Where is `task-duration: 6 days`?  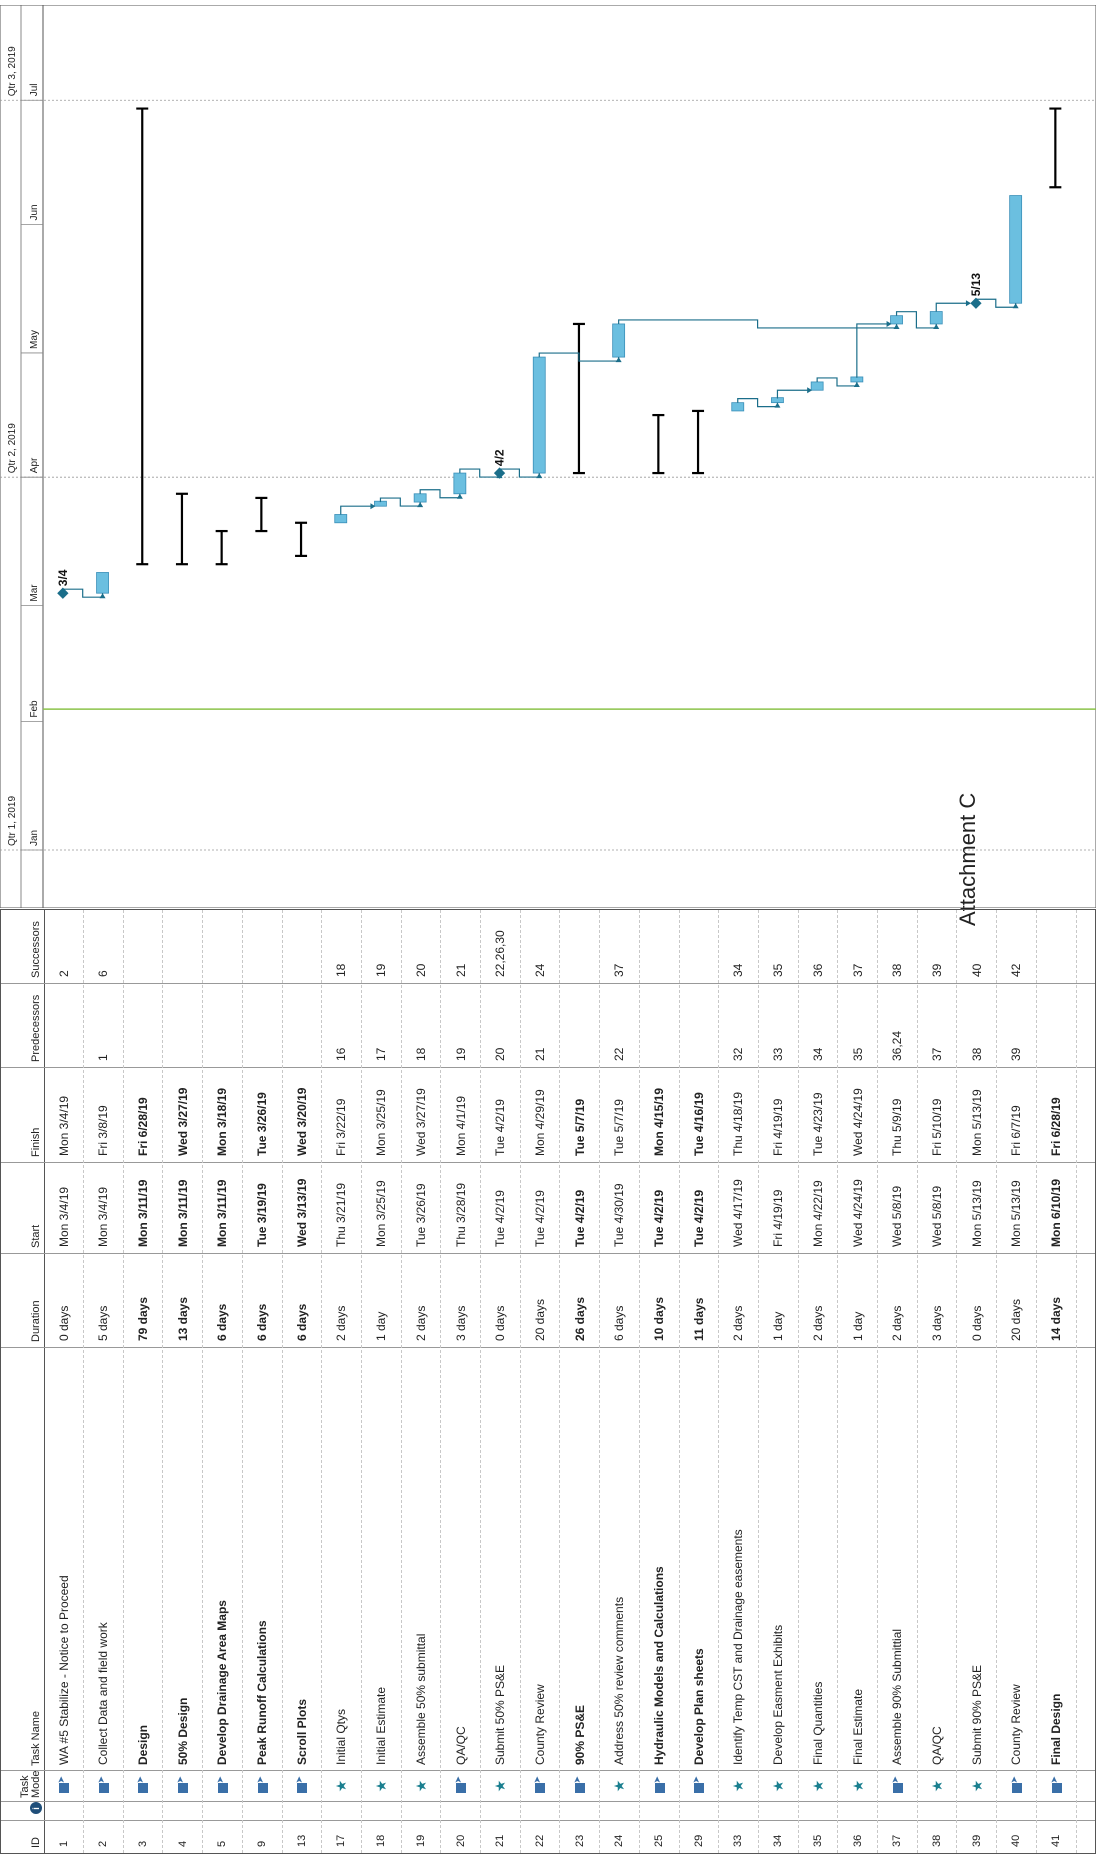
task-duration: 6 days is located at coordinates (301, 1322).